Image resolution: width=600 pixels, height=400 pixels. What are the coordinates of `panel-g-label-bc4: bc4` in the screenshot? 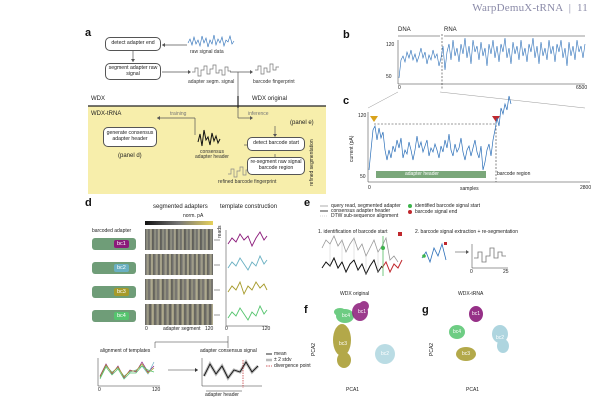 It's located at (457, 332).